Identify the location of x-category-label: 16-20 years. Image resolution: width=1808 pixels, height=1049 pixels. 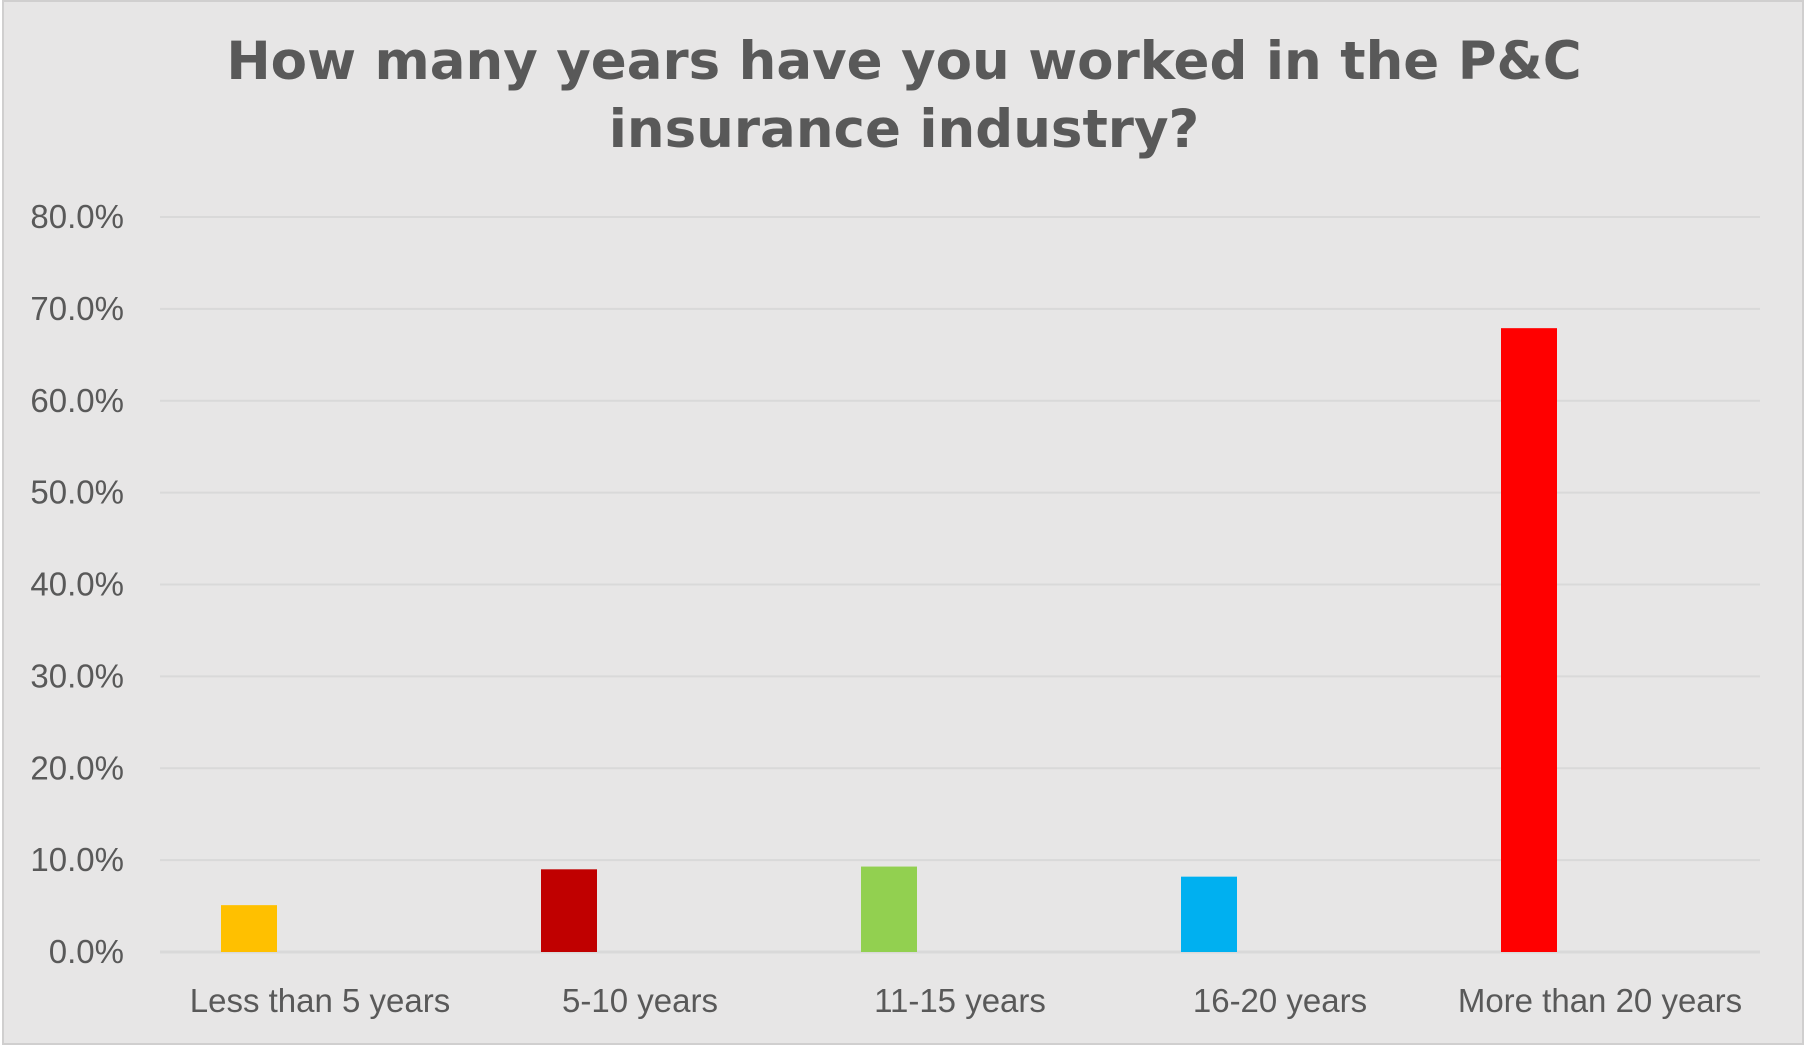
(1280, 1000).